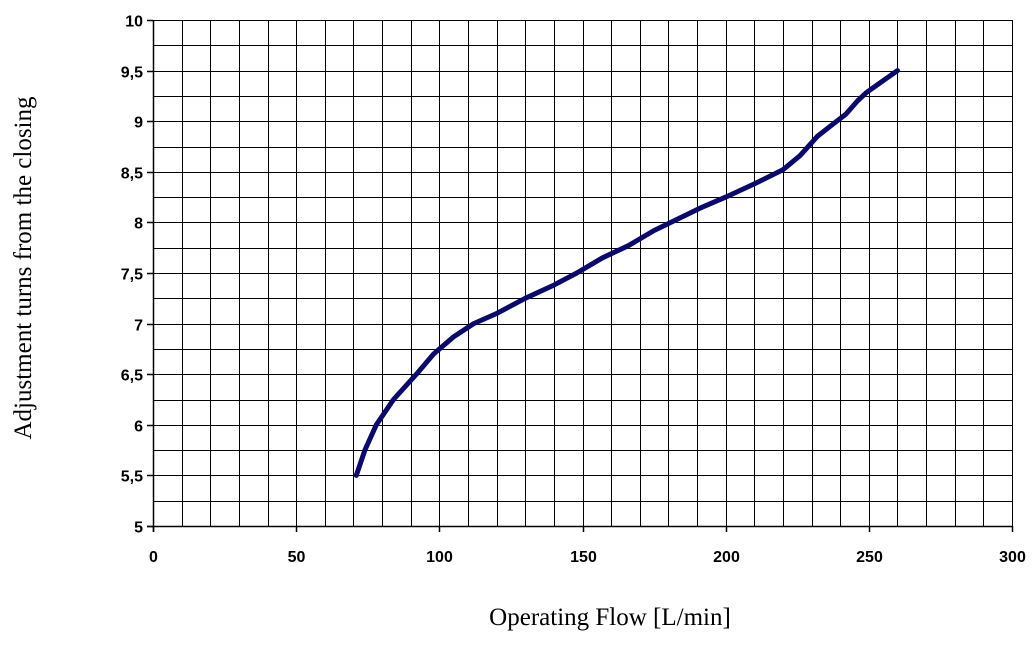 The height and width of the screenshot is (651, 1033). What do you see at coordinates (297, 557) in the screenshot?
I see `x-tick-label: 50` at bounding box center [297, 557].